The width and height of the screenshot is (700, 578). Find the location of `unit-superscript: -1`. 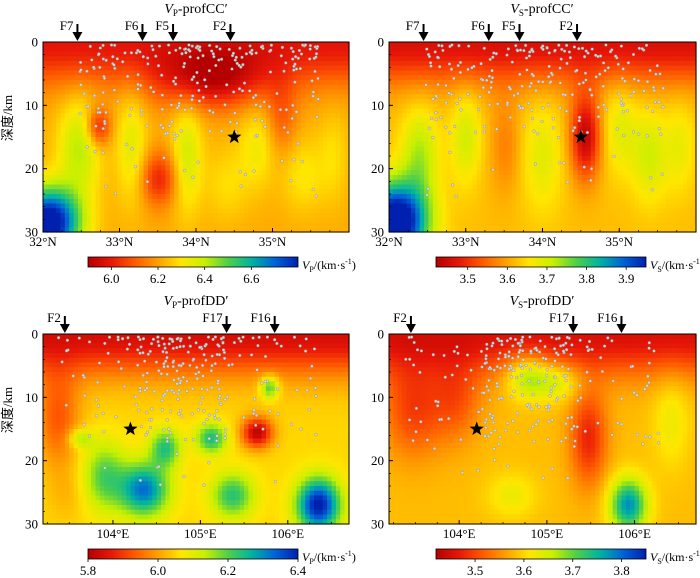

unit-superscript: -1 is located at coordinates (348, 261).